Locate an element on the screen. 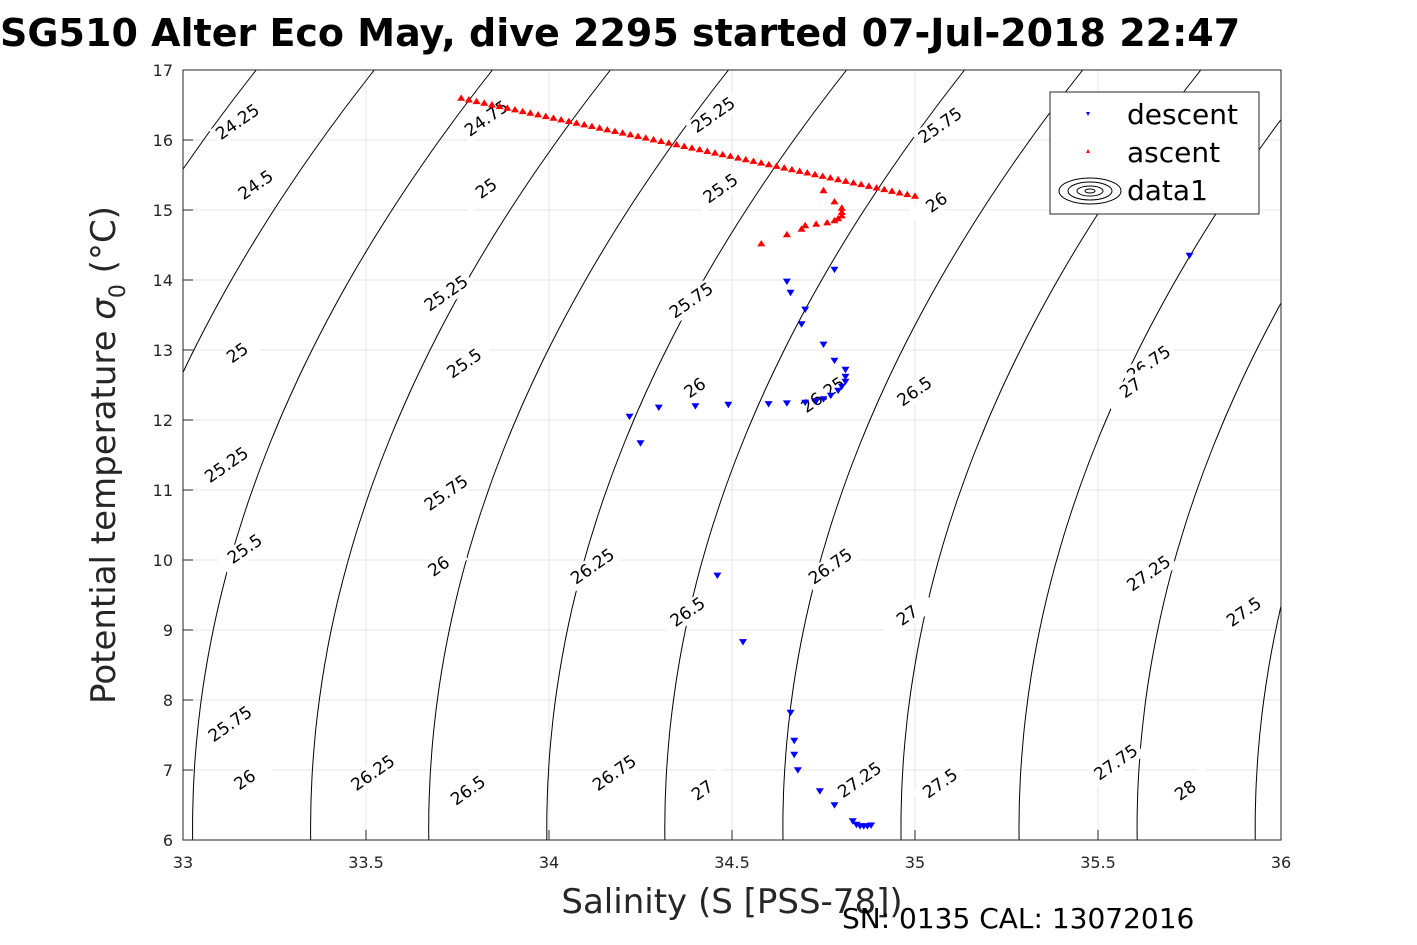  serial-calibration-footer: SN: 0135 CAL: 13072016 is located at coordinates (1018, 918).